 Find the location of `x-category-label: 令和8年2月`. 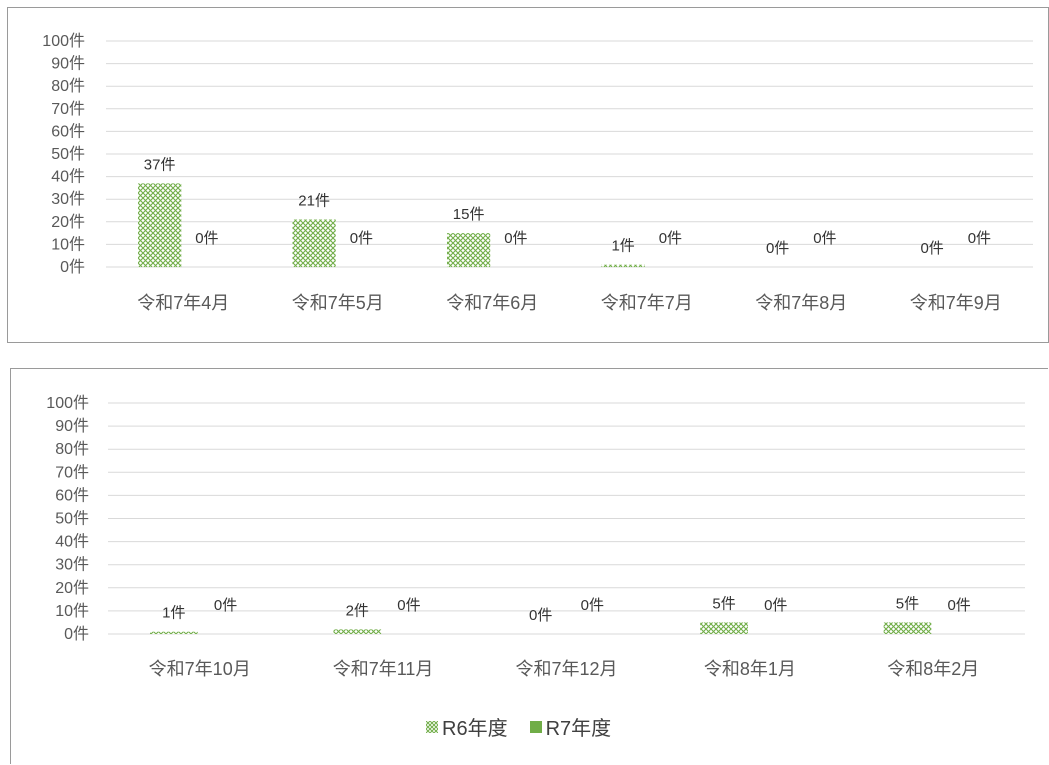

x-category-label: 令和8年2月 is located at coordinates (933, 669).